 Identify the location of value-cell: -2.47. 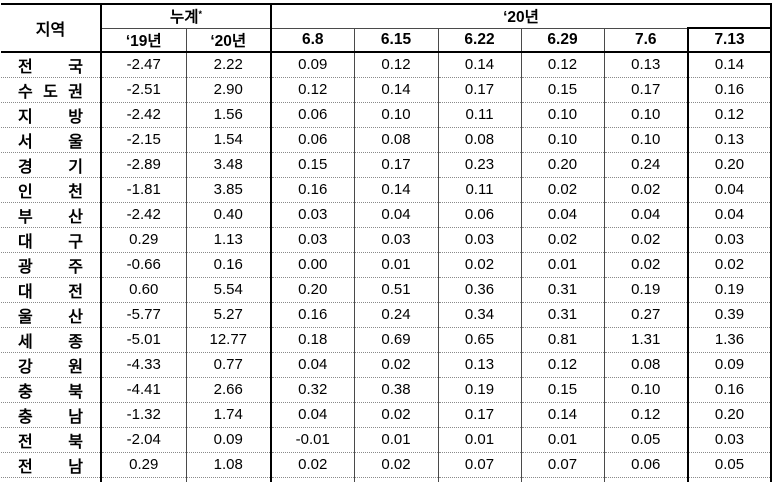
(144, 64).